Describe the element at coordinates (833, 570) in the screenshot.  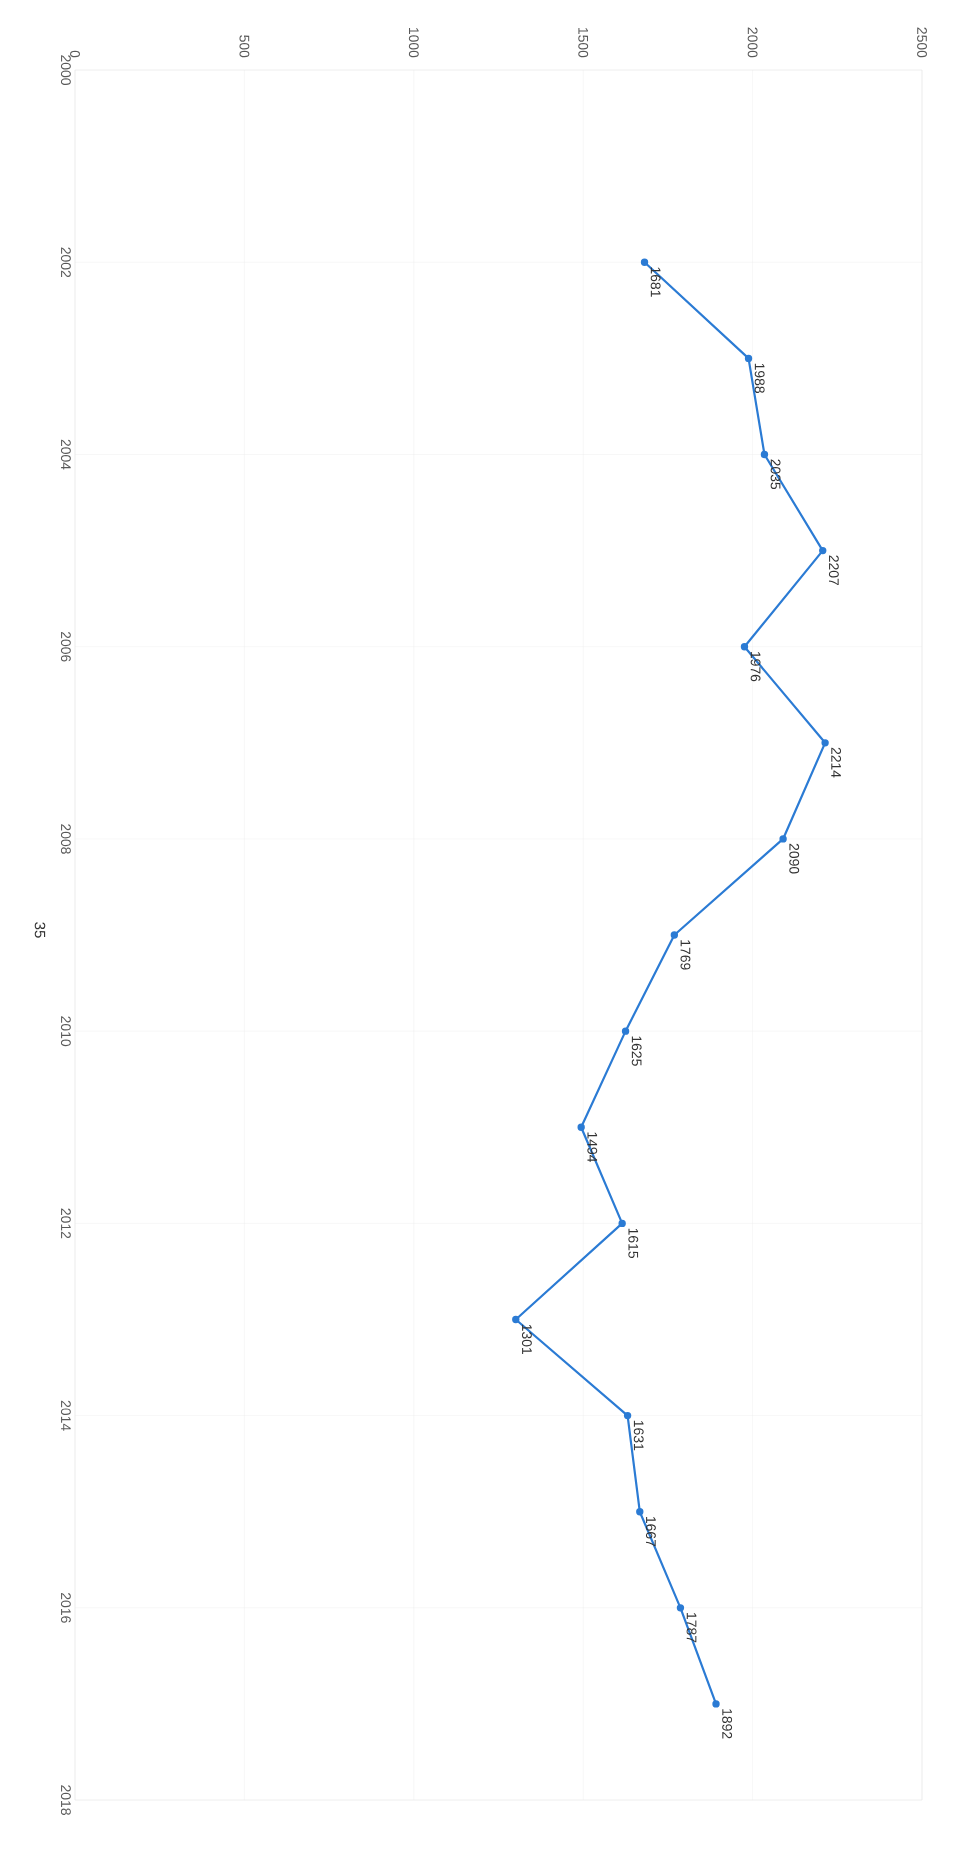
I see `data-label: 2207` at that location.